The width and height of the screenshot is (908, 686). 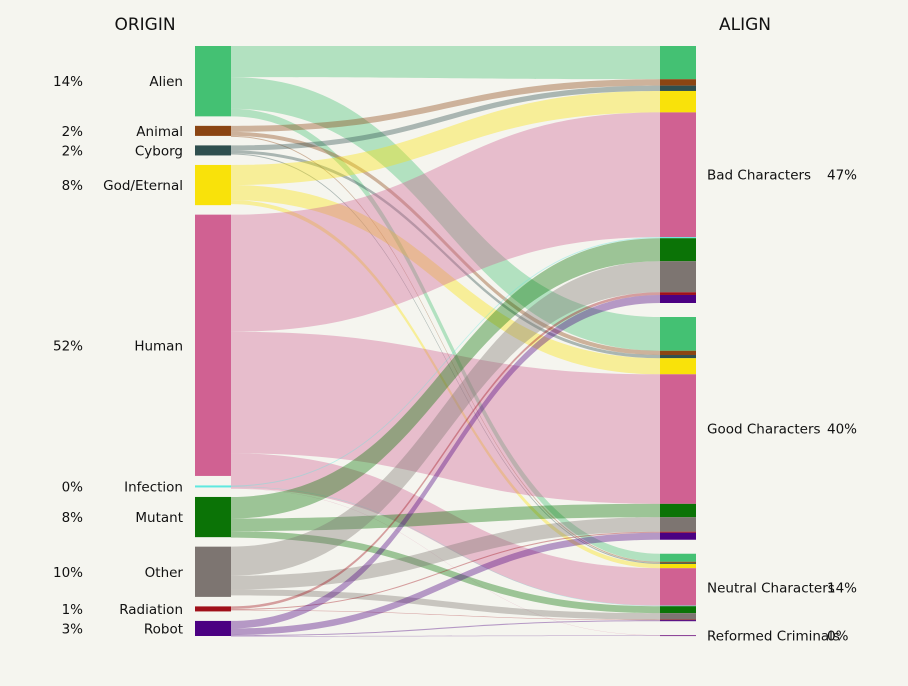 I want to click on target-segment-good-characters-animal, so click(x=678, y=353).